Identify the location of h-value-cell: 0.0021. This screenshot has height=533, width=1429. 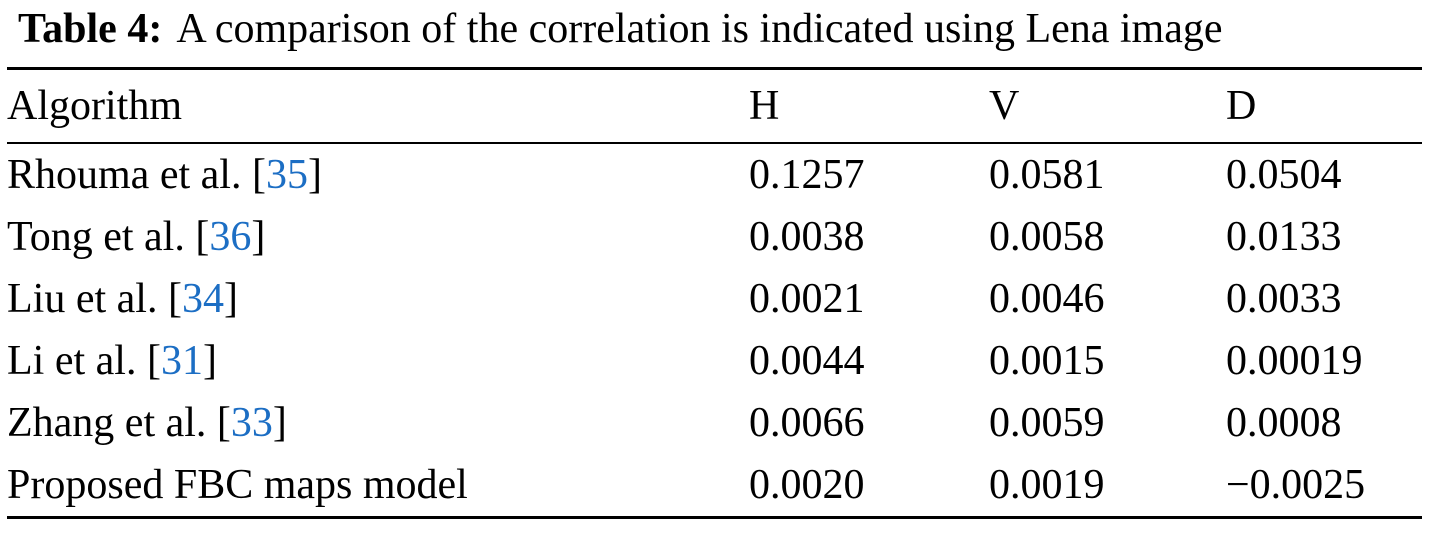
(807, 299).